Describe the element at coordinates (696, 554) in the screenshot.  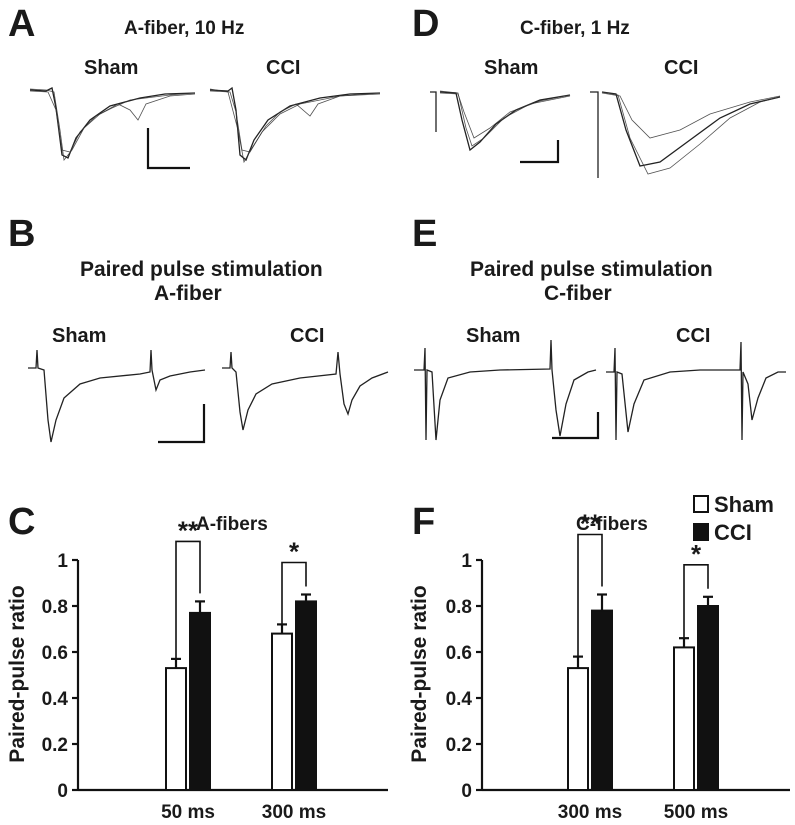
I see `chart-f-significance-label: *` at that location.